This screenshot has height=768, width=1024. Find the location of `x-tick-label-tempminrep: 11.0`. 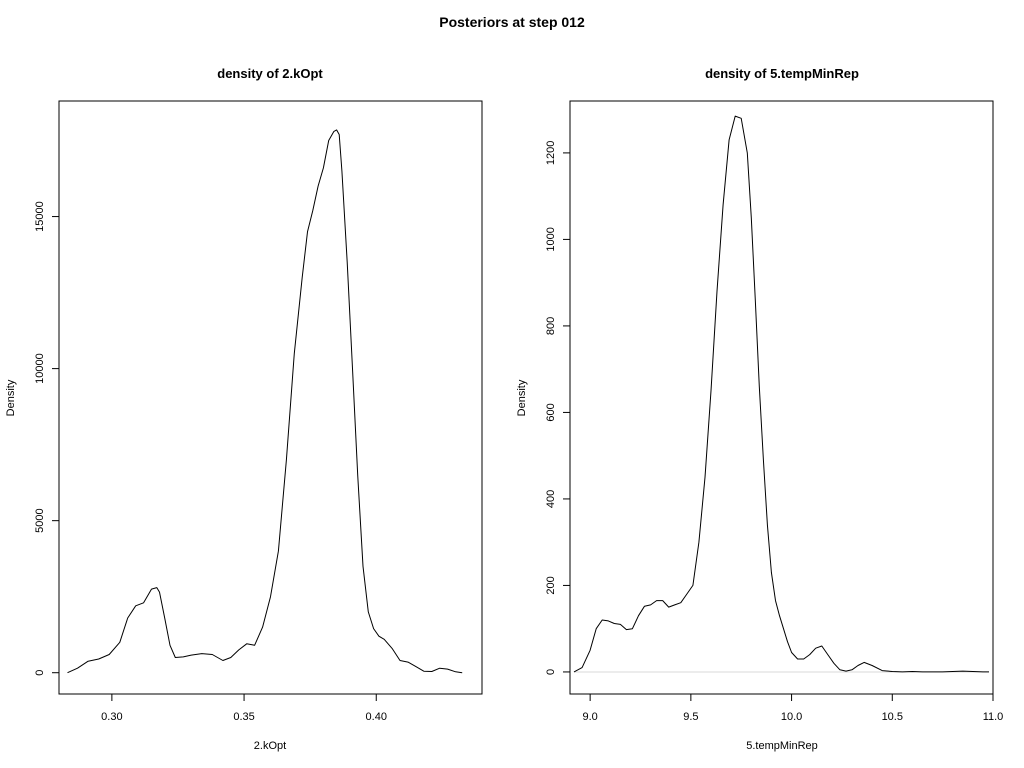

x-tick-label-tempminrep: 11.0 is located at coordinates (993, 717).